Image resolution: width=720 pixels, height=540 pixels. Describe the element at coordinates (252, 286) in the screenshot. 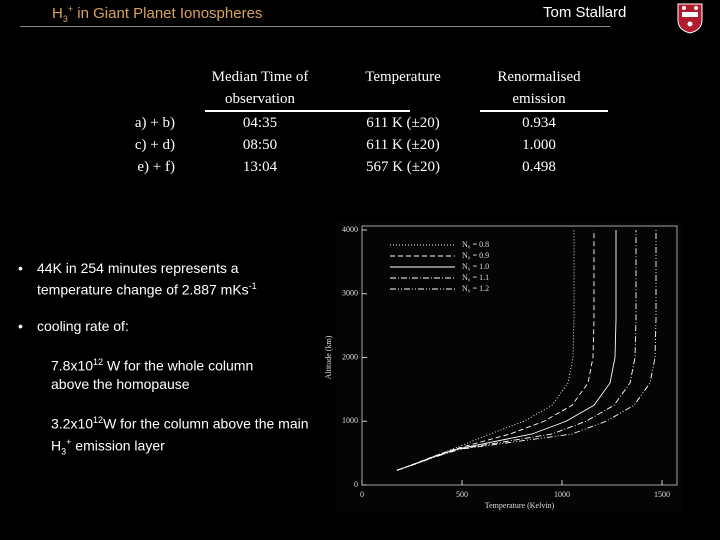

I see `bullet-sup: -1` at that location.